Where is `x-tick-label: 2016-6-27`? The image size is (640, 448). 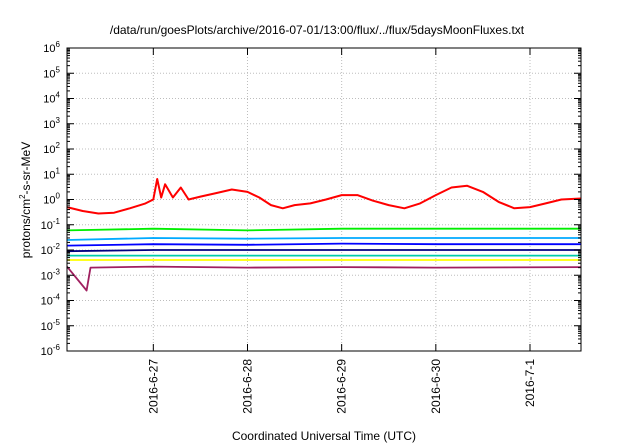
x-tick-label: 2016-6-27 is located at coordinates (153, 386).